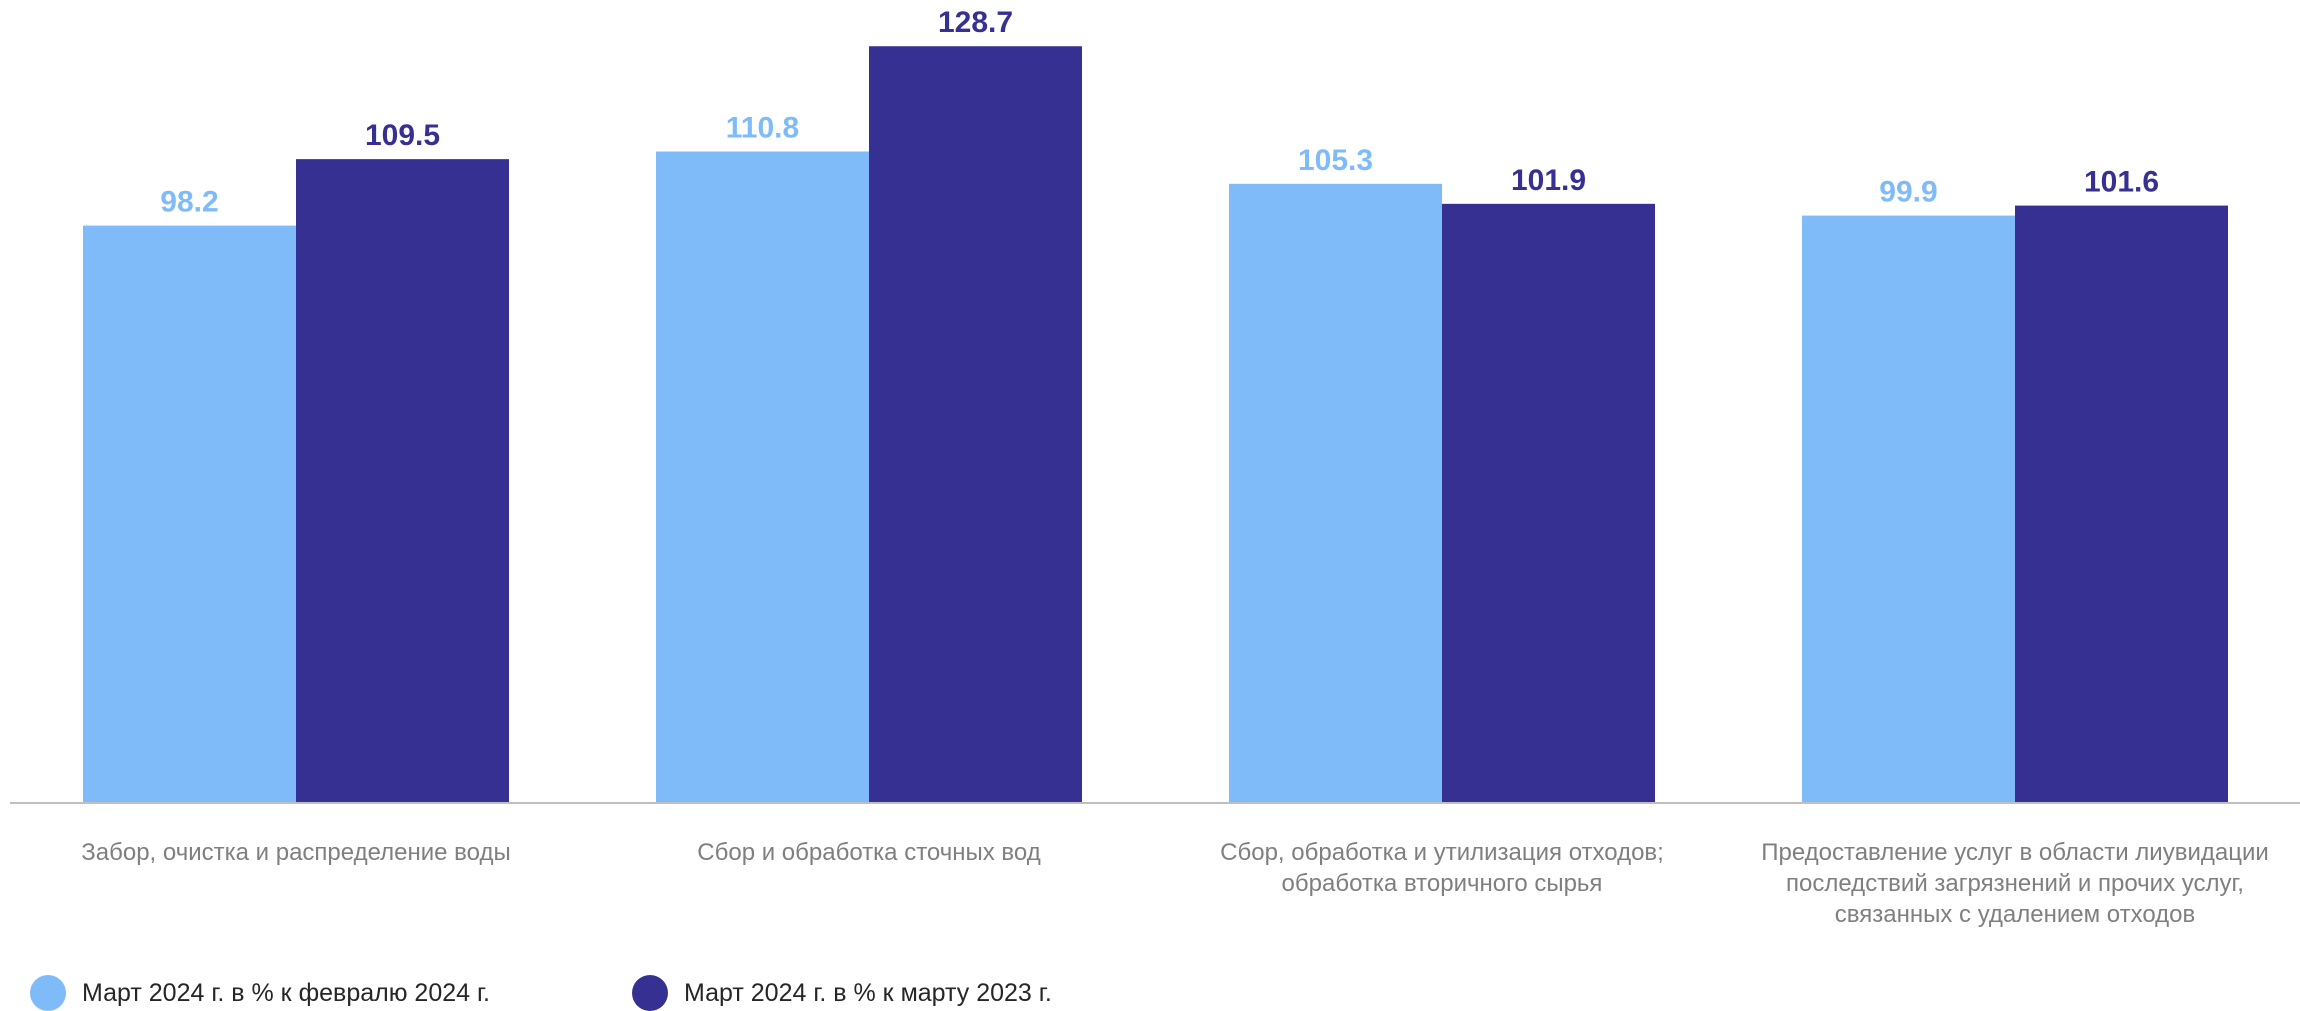  I want to click on category-label-4-line-2: последствий загрязнений и прочих услуг,, so click(2015, 883).